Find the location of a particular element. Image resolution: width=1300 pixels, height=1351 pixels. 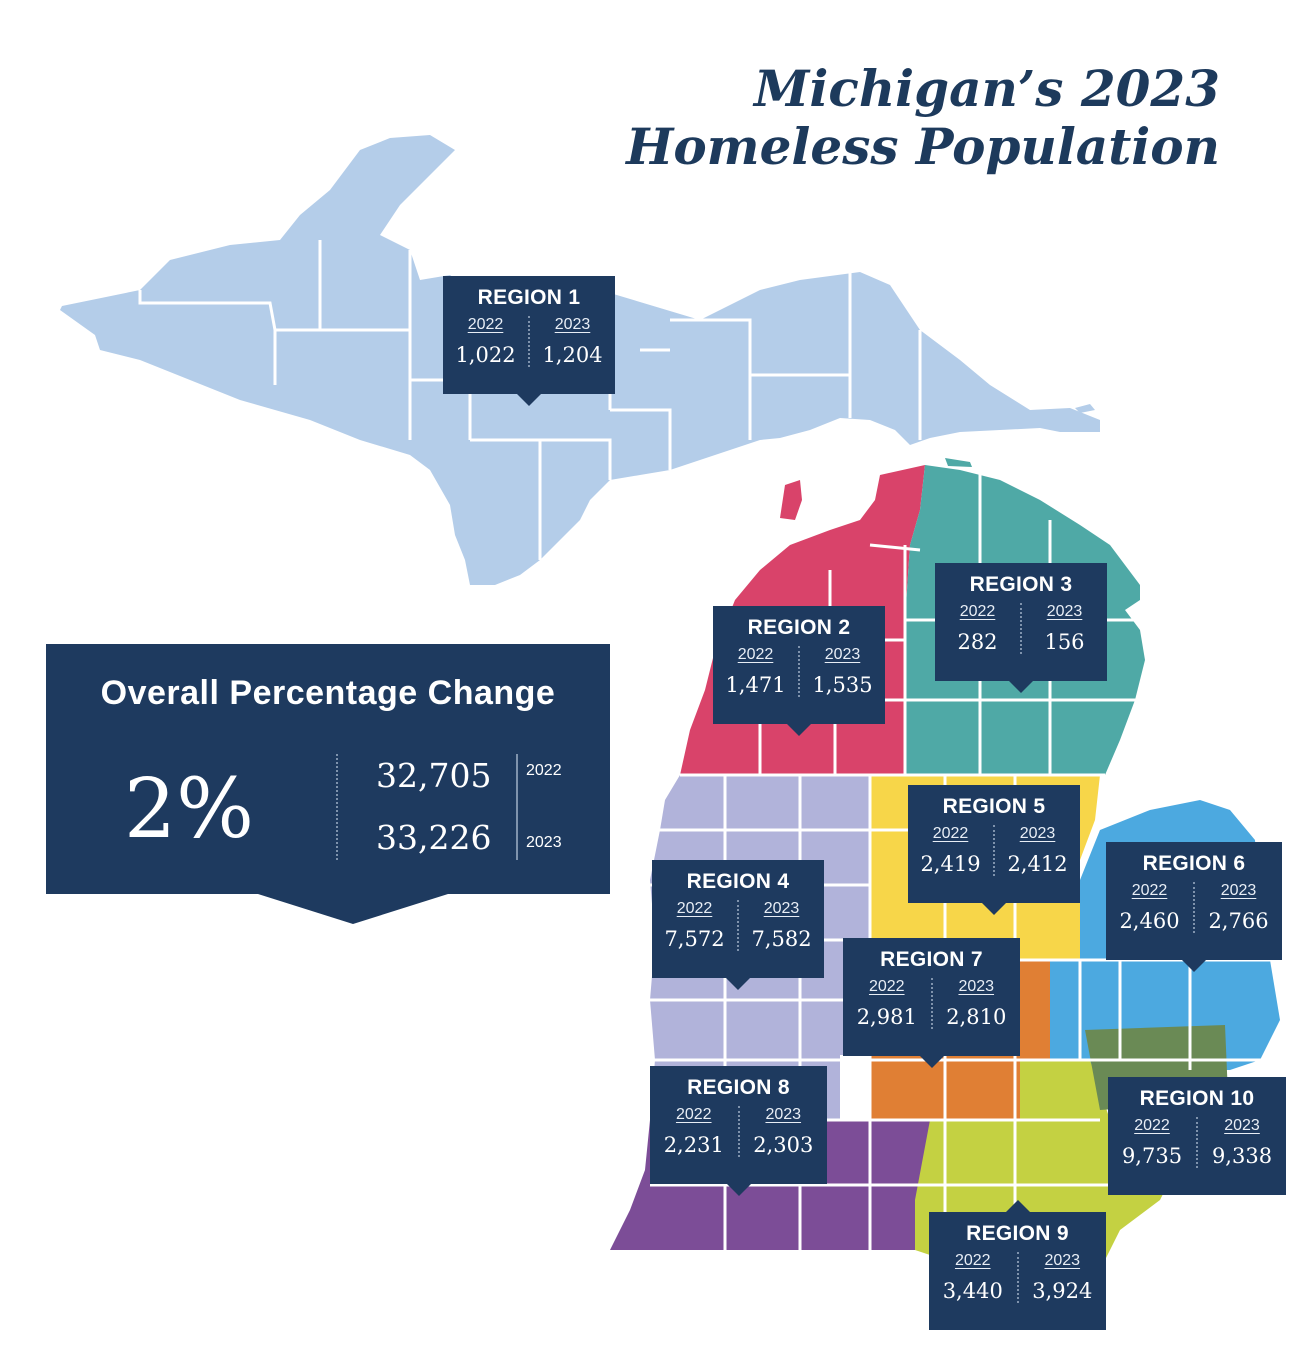

title-line-1: Michigan’s 2023 is located at coordinates (987, 88).